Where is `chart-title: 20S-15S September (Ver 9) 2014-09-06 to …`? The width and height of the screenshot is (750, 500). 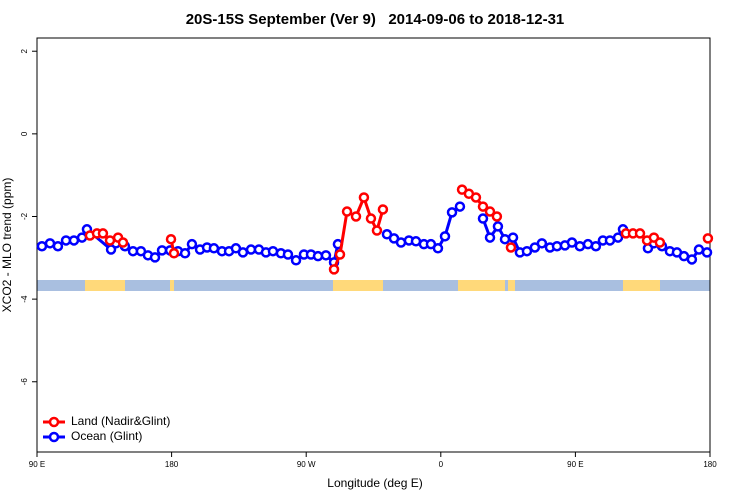
chart-title: 20S-15S September (Ver 9) 2014-09-06 to … is located at coordinates (375, 19).